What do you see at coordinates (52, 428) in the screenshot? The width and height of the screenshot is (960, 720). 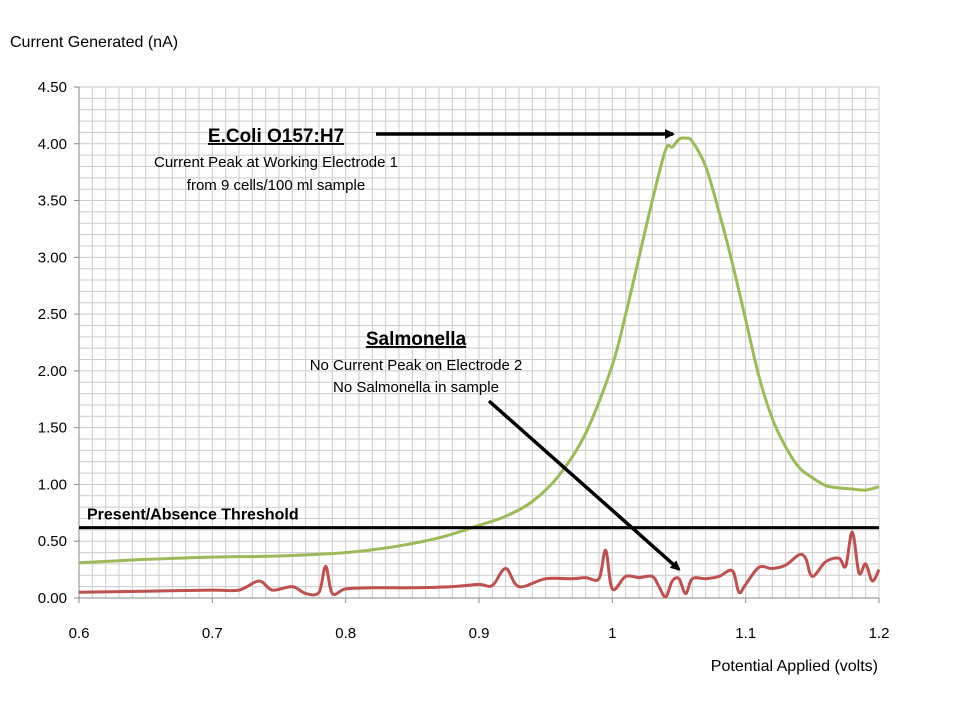 I see `y-tick-label: 1.50` at bounding box center [52, 428].